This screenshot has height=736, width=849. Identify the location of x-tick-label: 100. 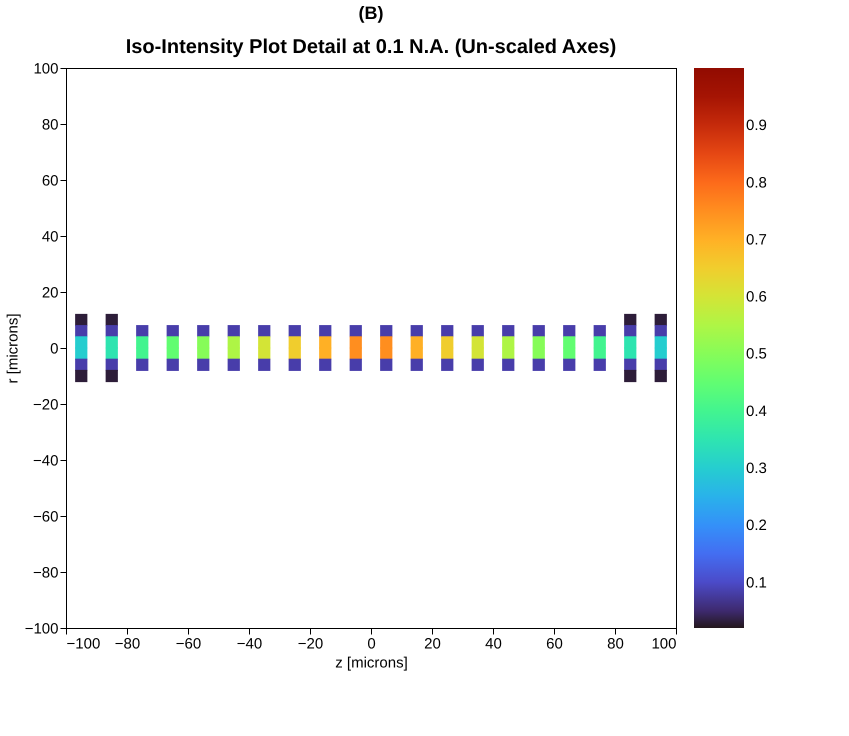
(663, 644).